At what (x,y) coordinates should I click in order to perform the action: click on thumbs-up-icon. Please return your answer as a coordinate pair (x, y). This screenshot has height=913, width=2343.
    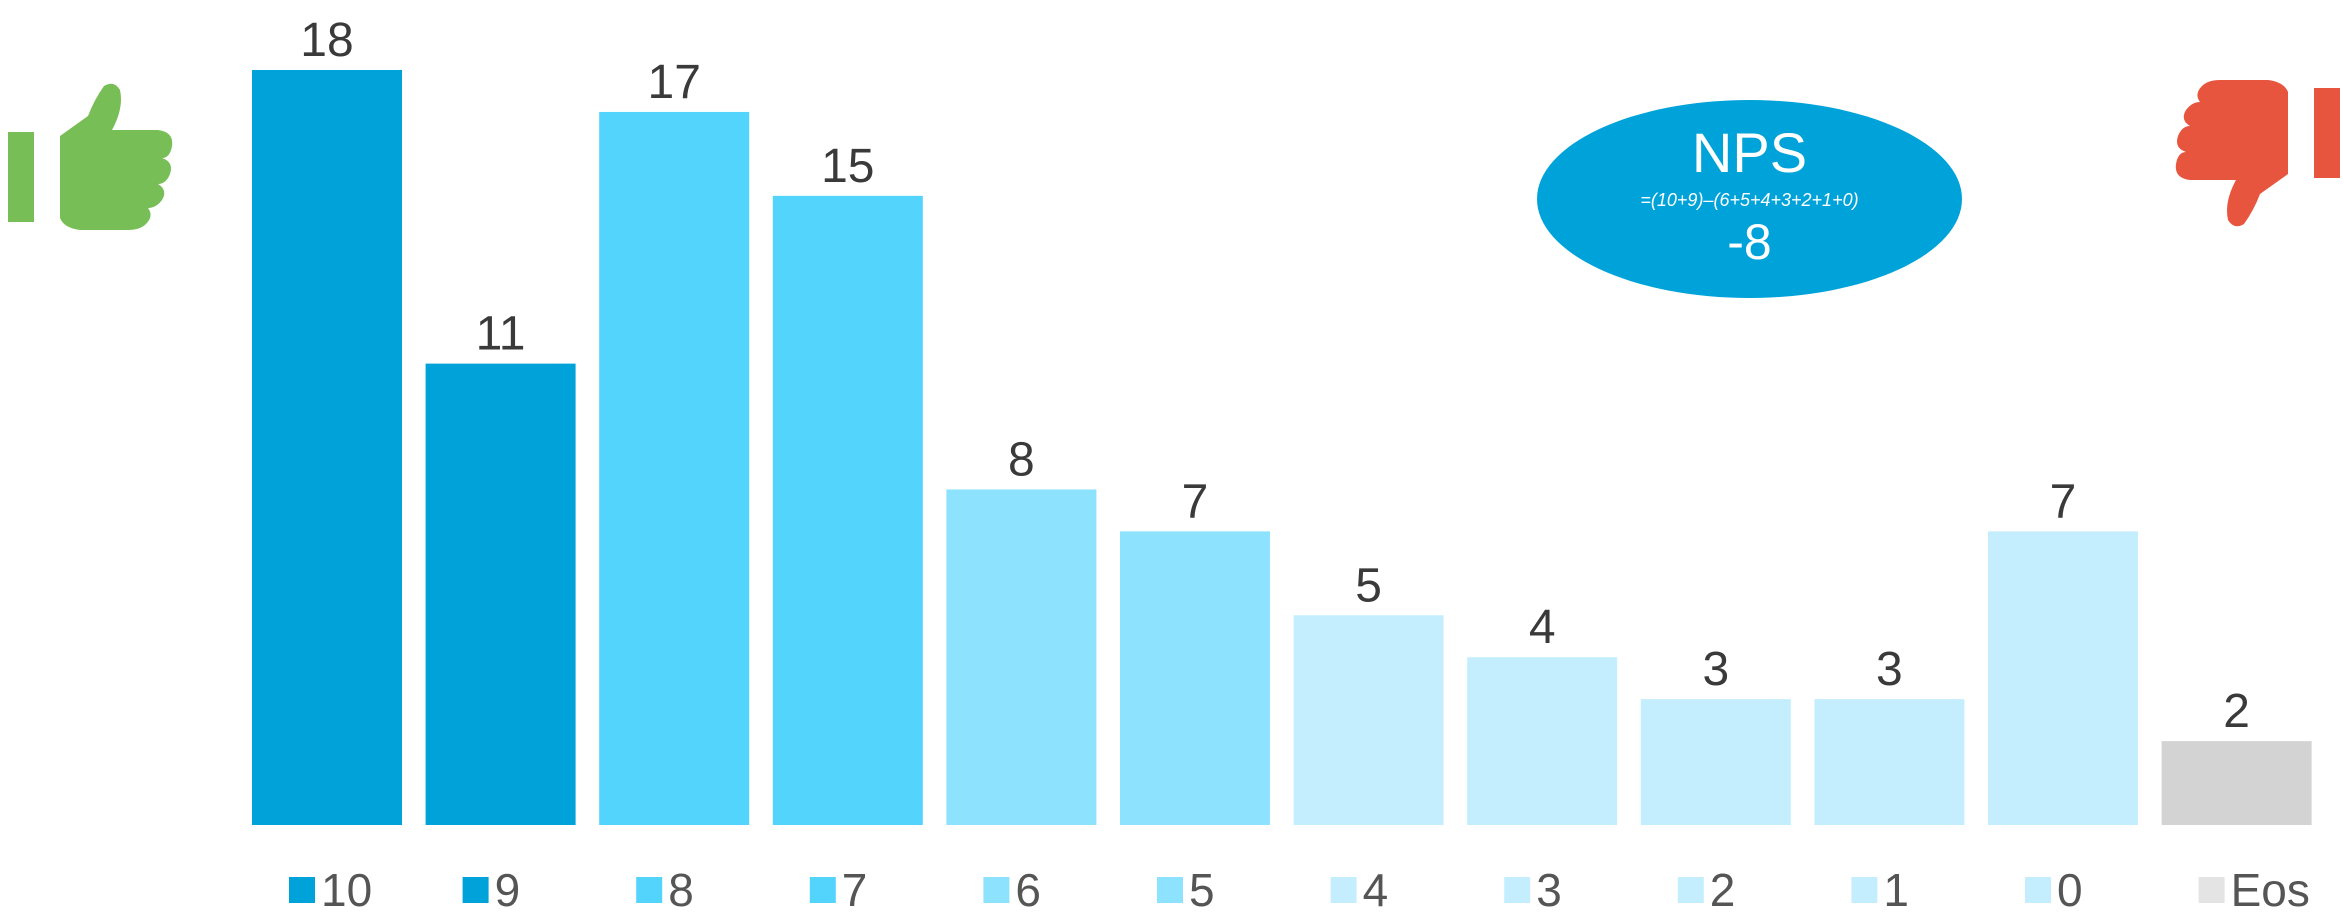
    Looking at the image, I should click on (90, 156).